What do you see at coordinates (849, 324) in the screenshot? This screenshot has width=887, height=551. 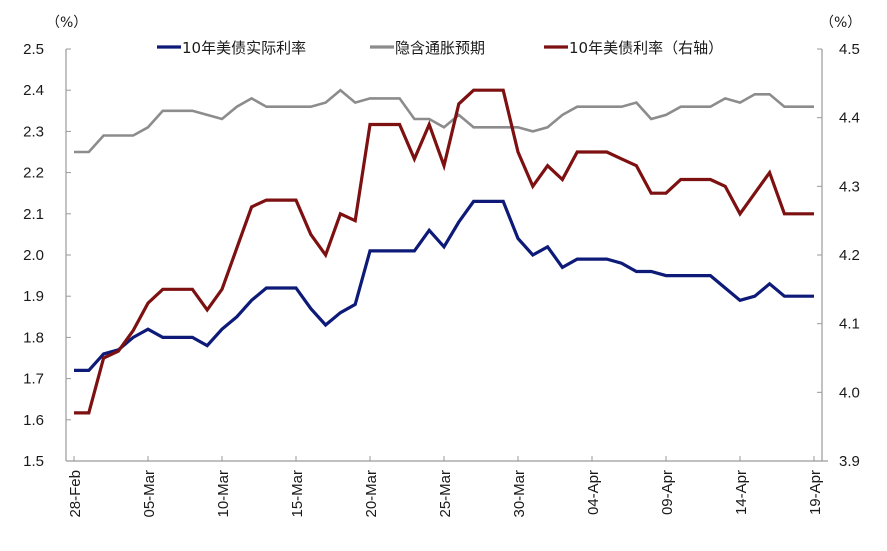 I see `right-axis-tick-label: 4.1` at bounding box center [849, 324].